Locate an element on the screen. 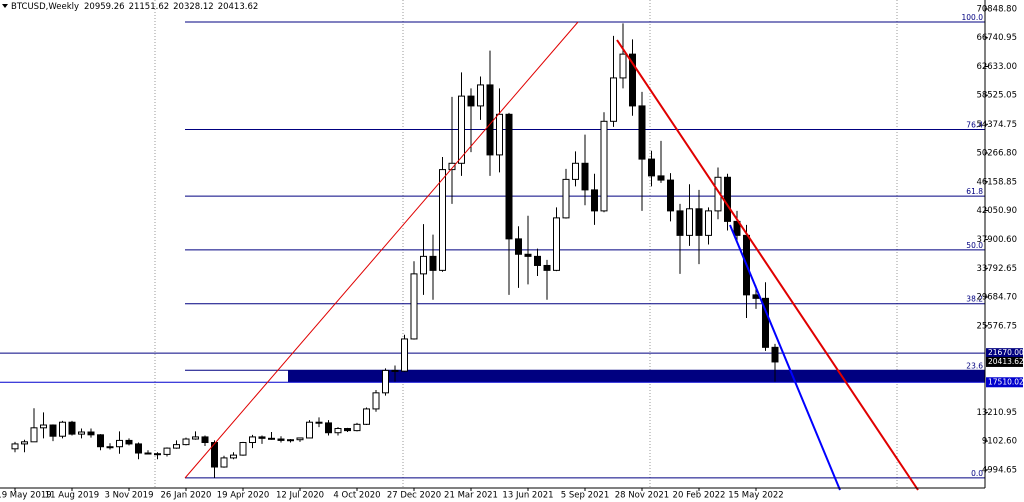 This screenshot has width=1024, height=502. y-tick-label: 25576.75 is located at coordinates (996, 326).